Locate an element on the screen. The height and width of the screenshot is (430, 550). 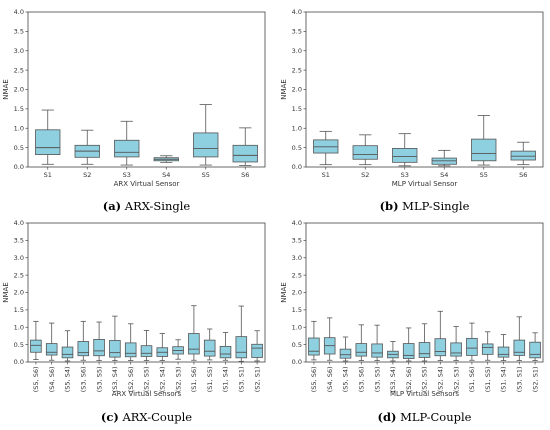
x-axis-label: MLP Virtual Sensors is located at coordinates (424, 394).